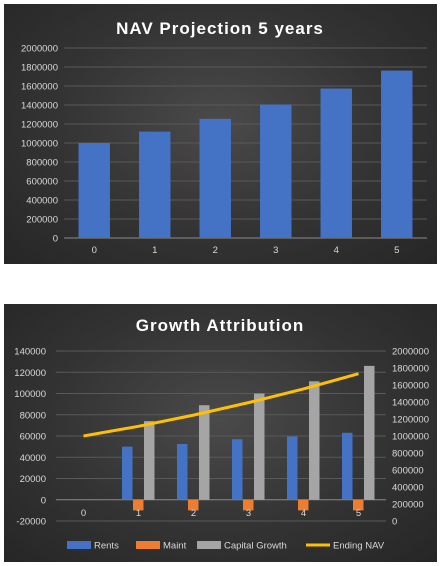 This screenshot has width=441, height=566. I want to click on y-tick-label: 800000, so click(42, 163).